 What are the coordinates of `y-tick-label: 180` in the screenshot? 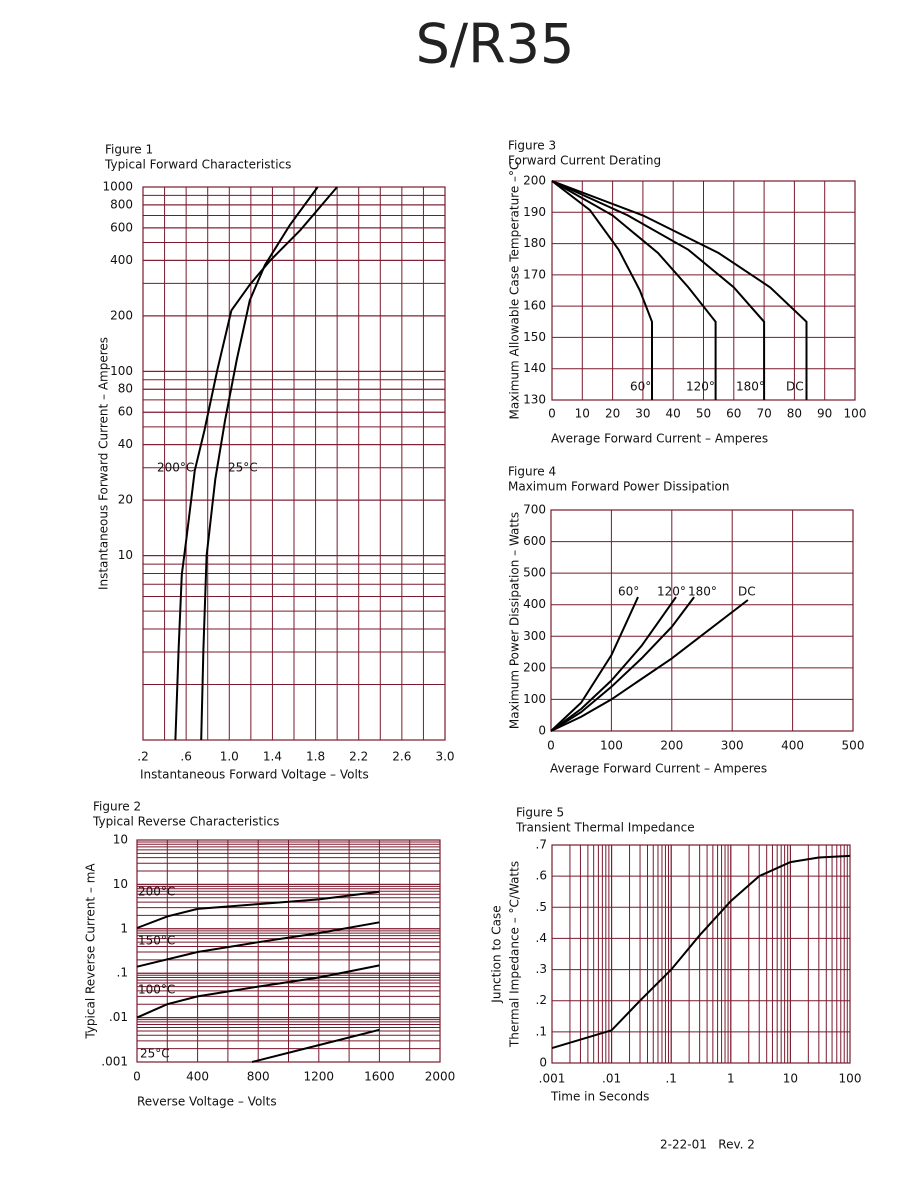 It's located at (534, 243).